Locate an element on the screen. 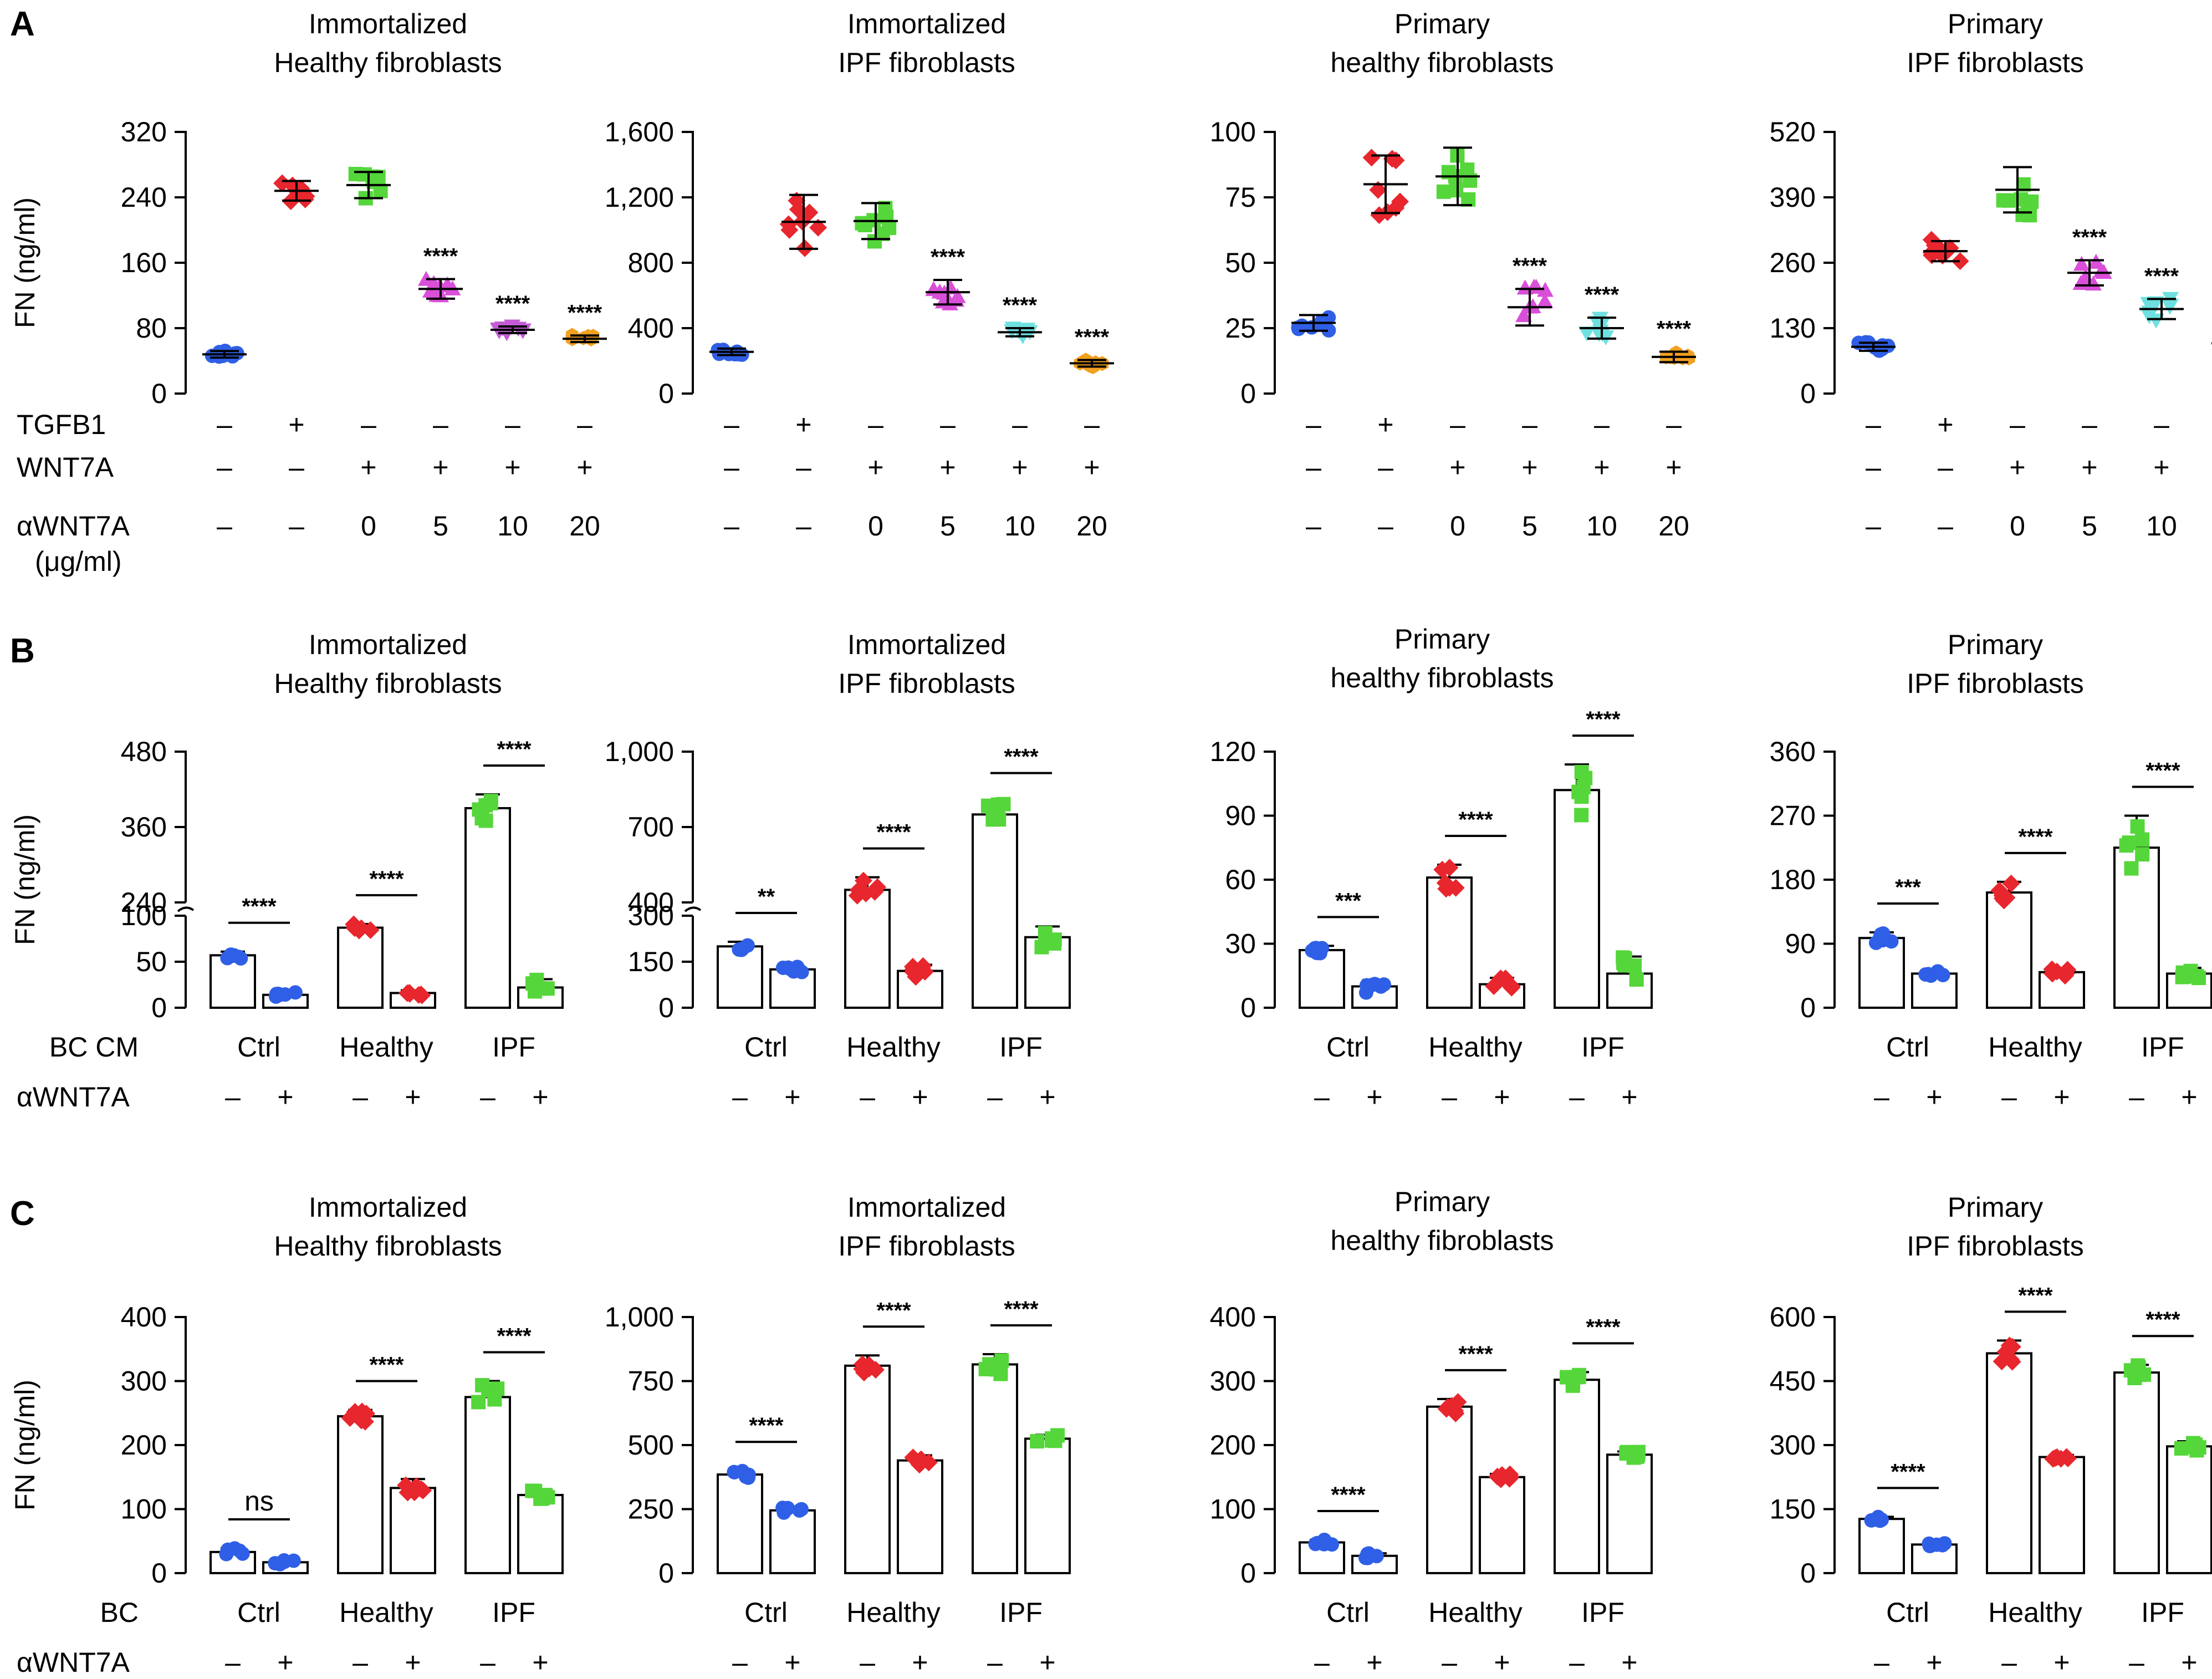 The height and width of the screenshot is (1679, 2212). y-tick-label: 240 is located at coordinates (144, 197).